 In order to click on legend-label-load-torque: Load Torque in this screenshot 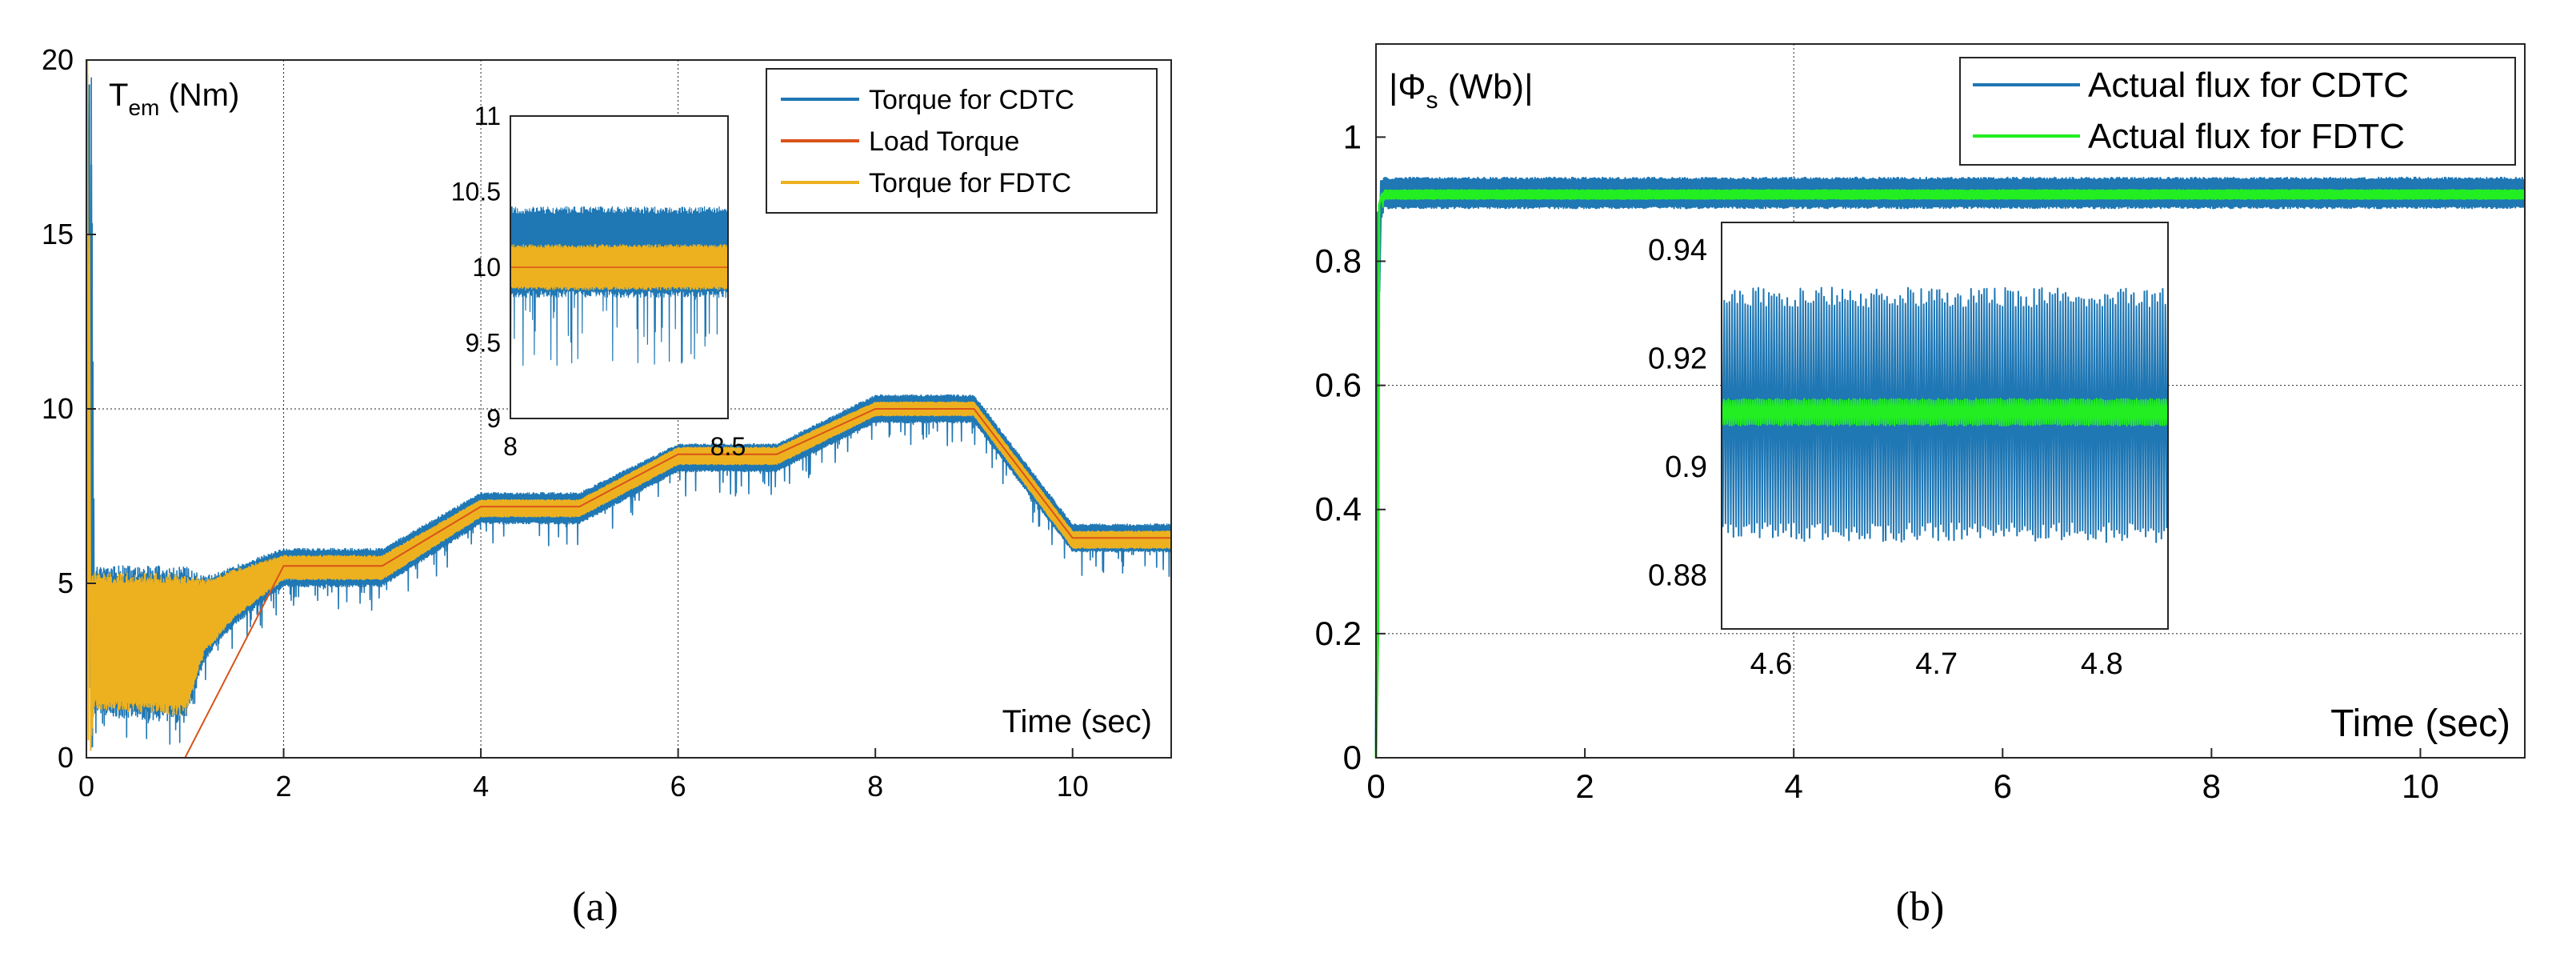, I will do `click(944, 141)`.